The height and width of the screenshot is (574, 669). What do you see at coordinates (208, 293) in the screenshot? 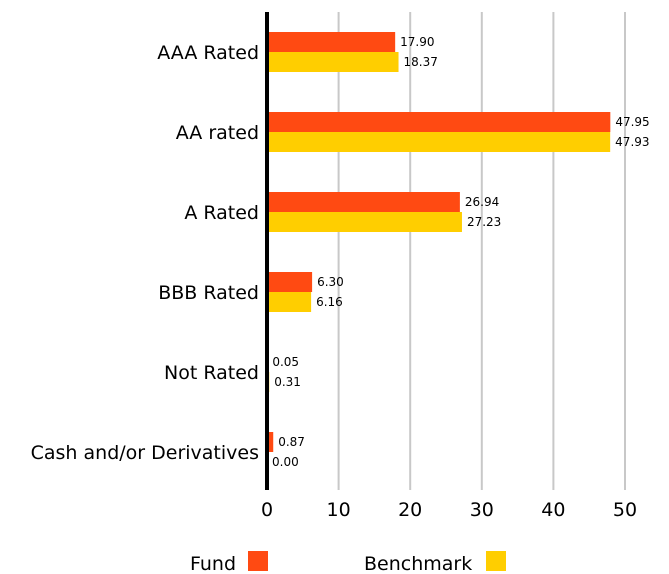
I see `category-label-3: BBB Rated` at bounding box center [208, 293].